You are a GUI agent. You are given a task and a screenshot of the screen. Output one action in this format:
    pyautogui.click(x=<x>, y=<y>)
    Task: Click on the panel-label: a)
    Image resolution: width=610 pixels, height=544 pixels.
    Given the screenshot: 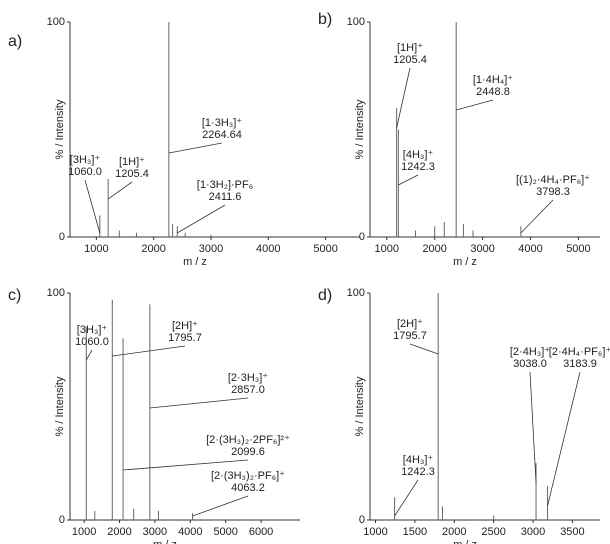 What is the action you would take?
    pyautogui.click(x=15, y=41)
    